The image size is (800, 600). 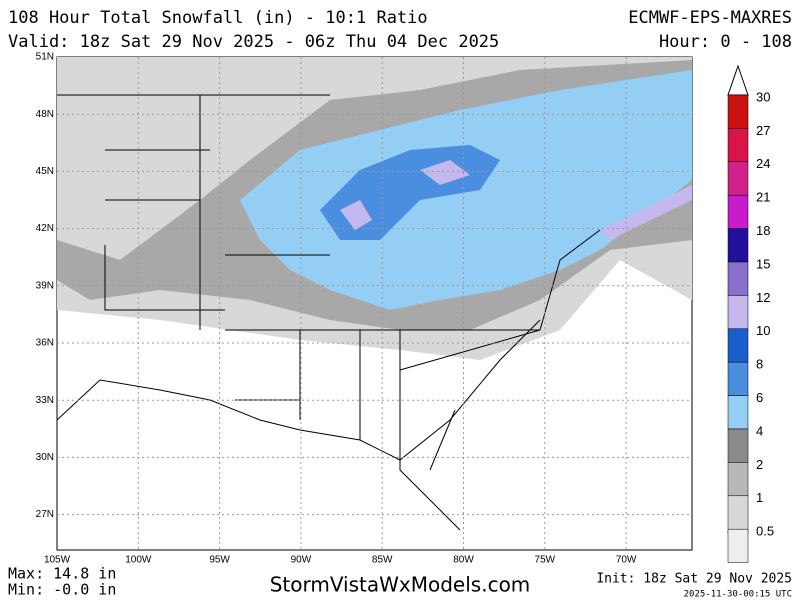 What do you see at coordinates (400, 585) in the screenshot?
I see `site: StormVistaWxModels.com` at bounding box center [400, 585].